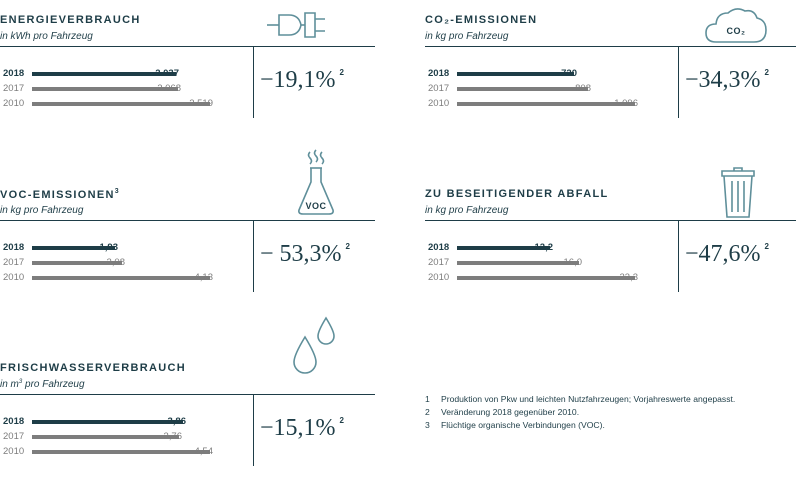 The image size is (796, 496). What do you see at coordinates (46, 36) in the screenshot?
I see `chart-unit: in kWh pro Fahrzeug` at bounding box center [46, 36].